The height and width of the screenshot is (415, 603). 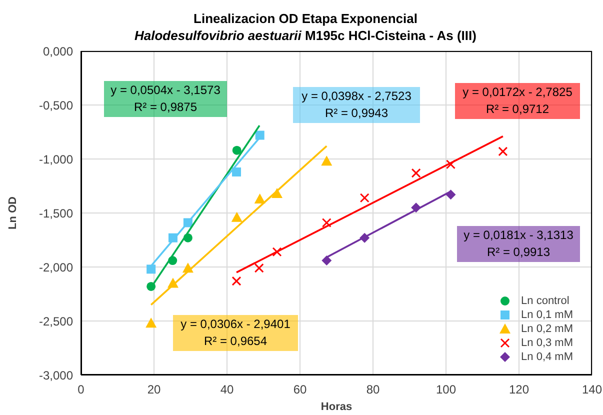 I want to click on legend-label: Ln 0,4 mM, so click(x=547, y=357).